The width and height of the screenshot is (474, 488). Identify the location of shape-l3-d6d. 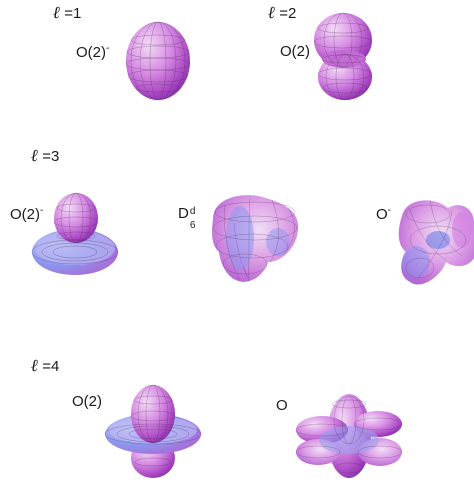
(255, 239).